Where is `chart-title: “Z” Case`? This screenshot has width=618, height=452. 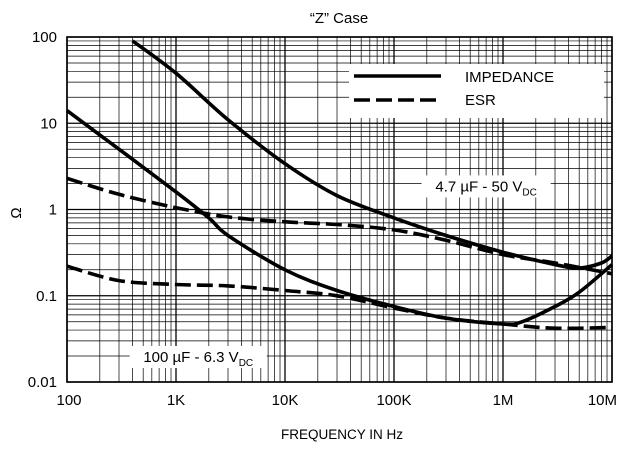
chart-title: “Z” Case is located at coordinates (339, 18).